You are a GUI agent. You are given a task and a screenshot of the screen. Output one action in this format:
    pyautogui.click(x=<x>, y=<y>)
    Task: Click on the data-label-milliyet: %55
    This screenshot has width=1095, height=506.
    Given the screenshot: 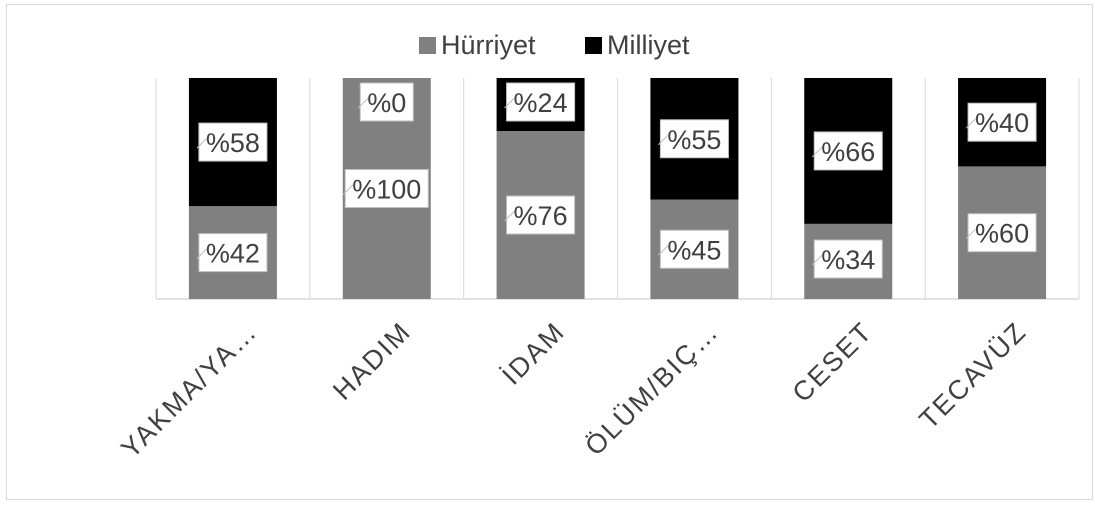 What is the action you would take?
    pyautogui.click(x=693, y=139)
    